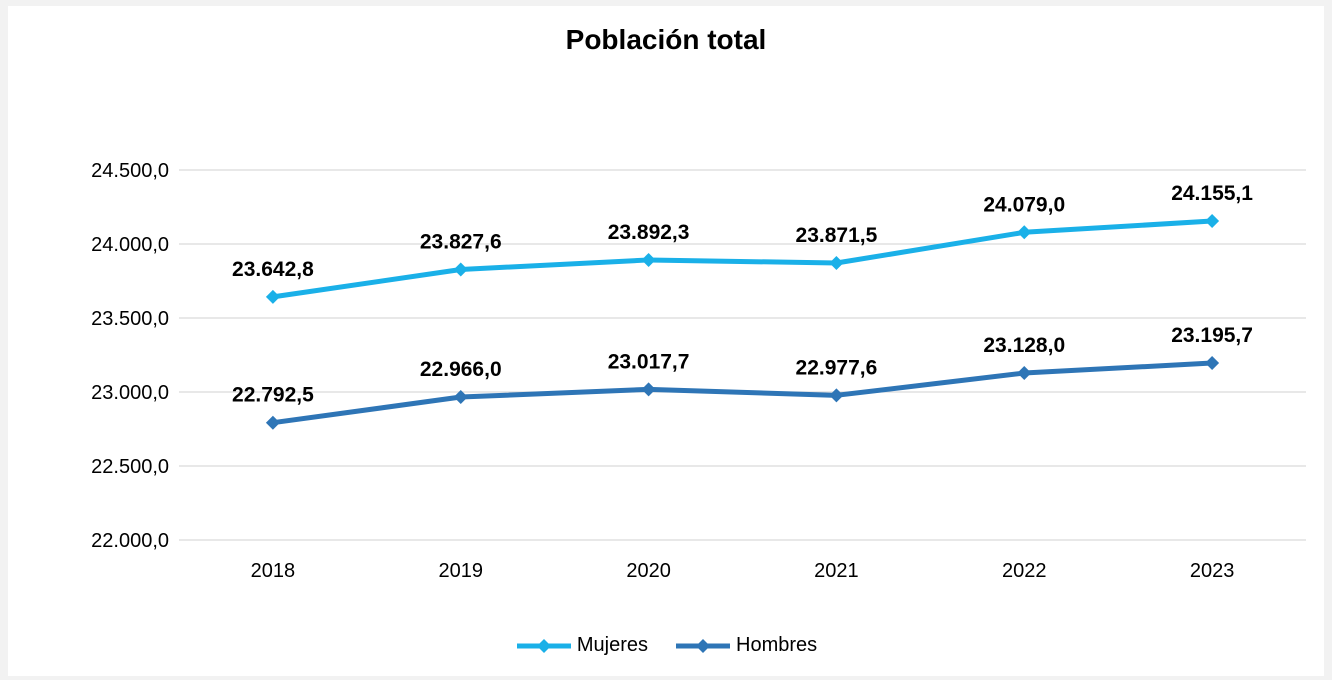  What do you see at coordinates (461, 369) in the screenshot?
I see `data-label: 22.966,0` at bounding box center [461, 369].